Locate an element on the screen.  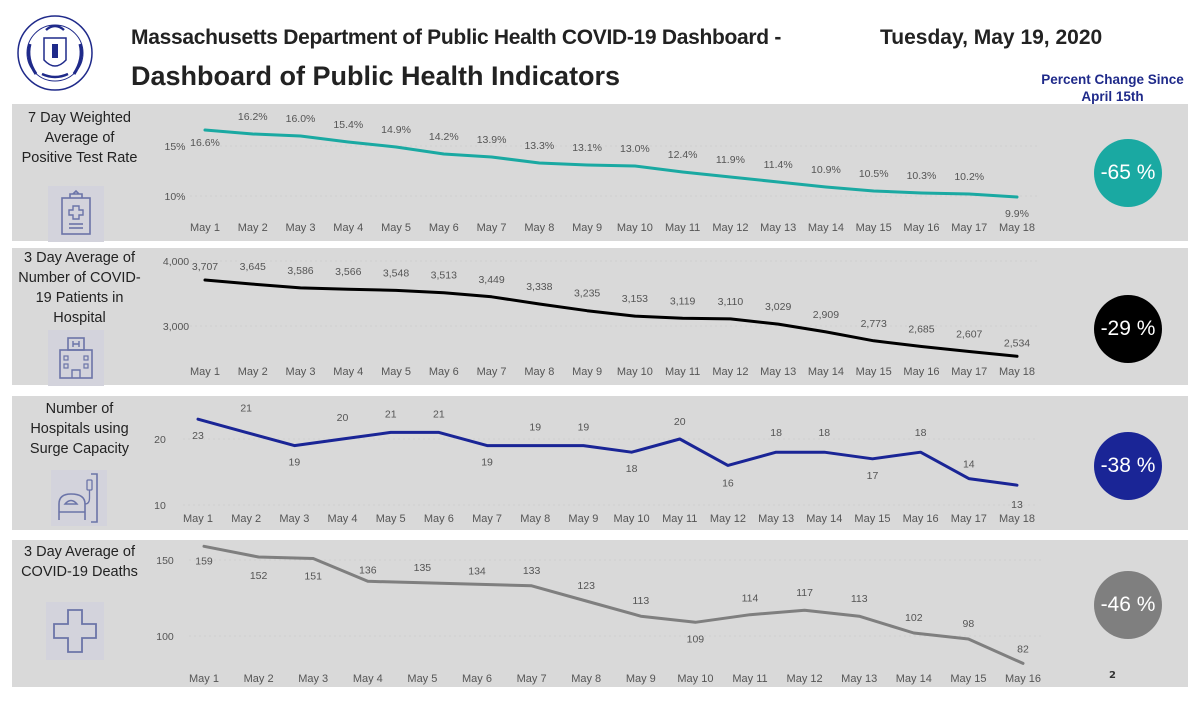
percent-change-heading-line2: April 15th is located at coordinates (1112, 96).